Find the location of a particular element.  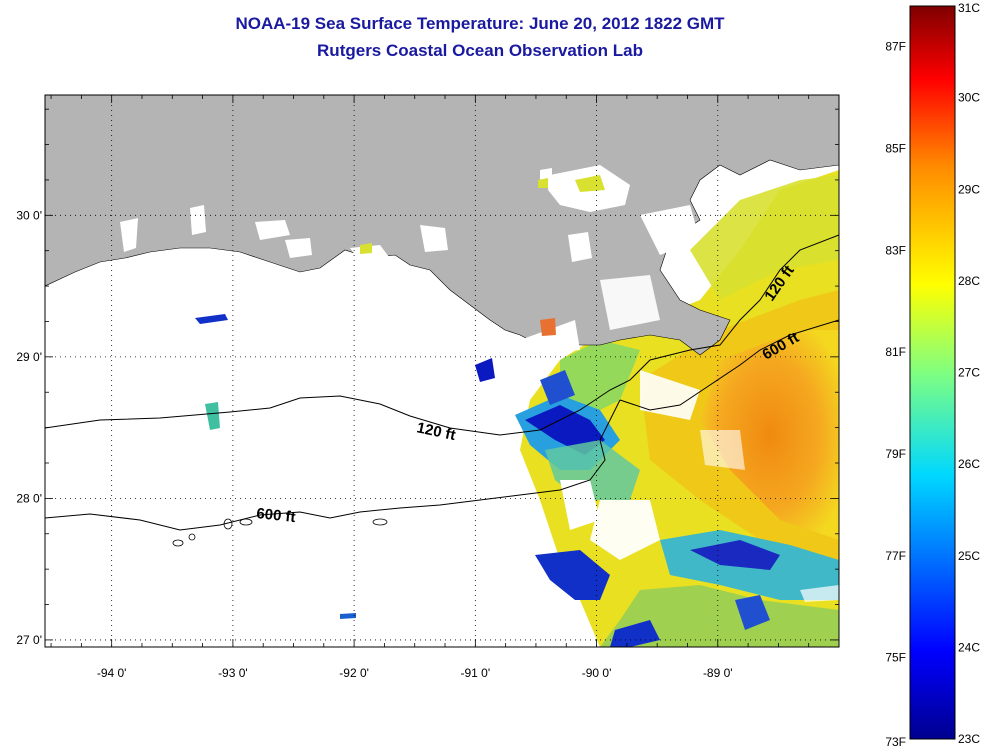

lat-label: 27 0' is located at coordinates (29, 640).